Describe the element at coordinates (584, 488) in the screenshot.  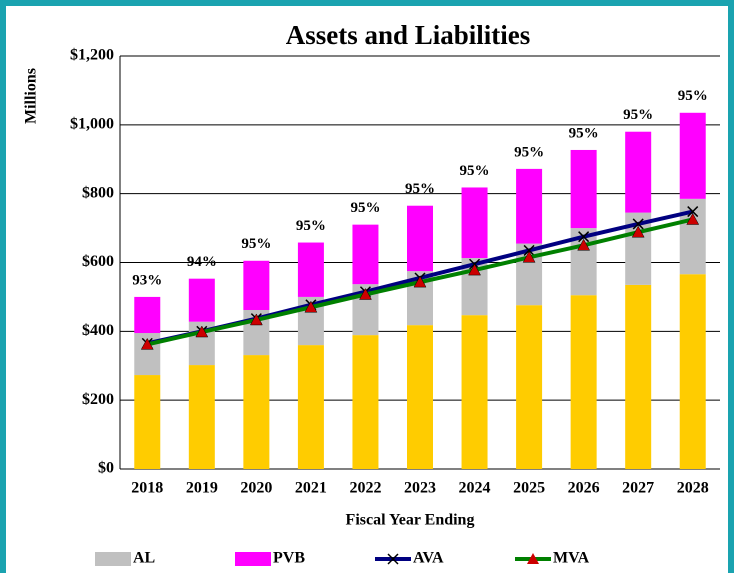
I see `x-tick-label: 2026` at that location.